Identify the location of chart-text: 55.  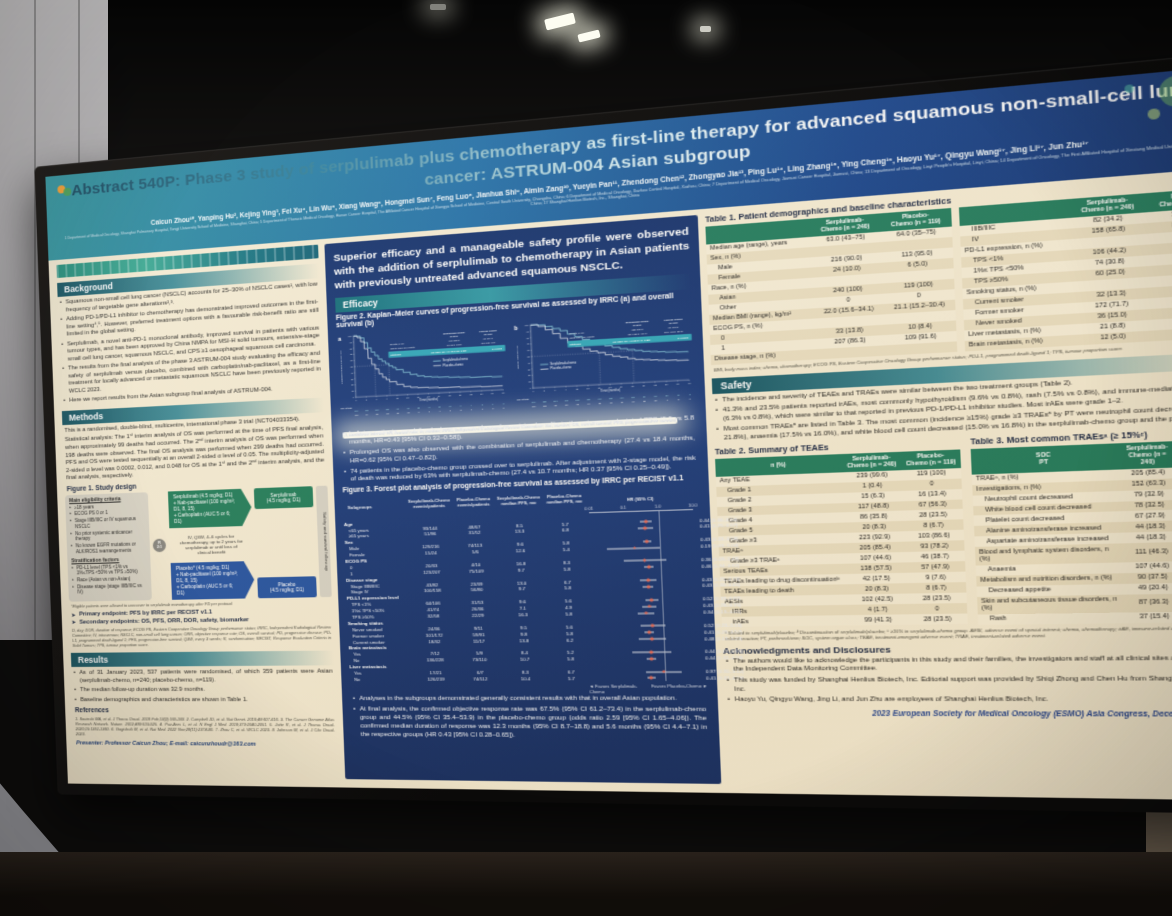
(599, 404).